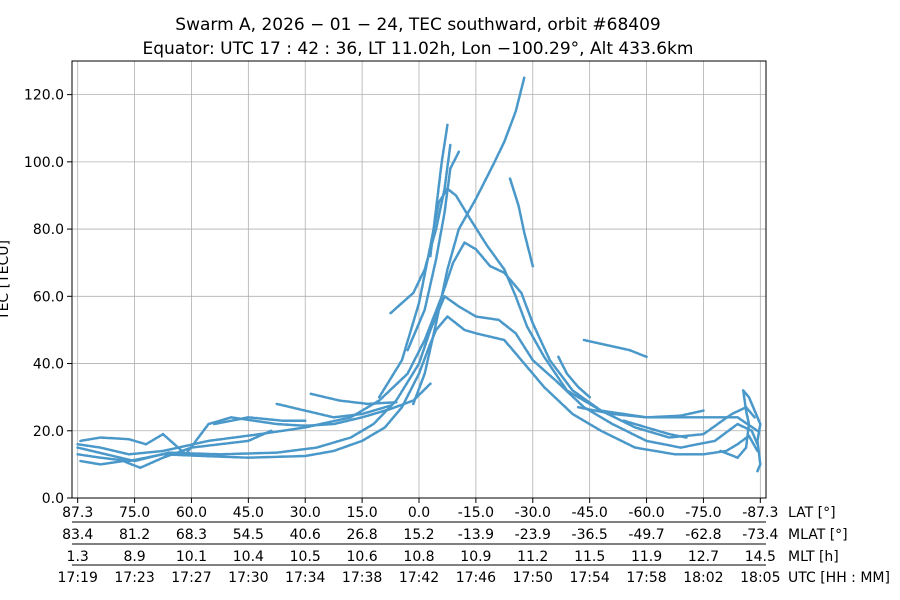  I want to click on axis-row-value: 0.0, so click(419, 513).